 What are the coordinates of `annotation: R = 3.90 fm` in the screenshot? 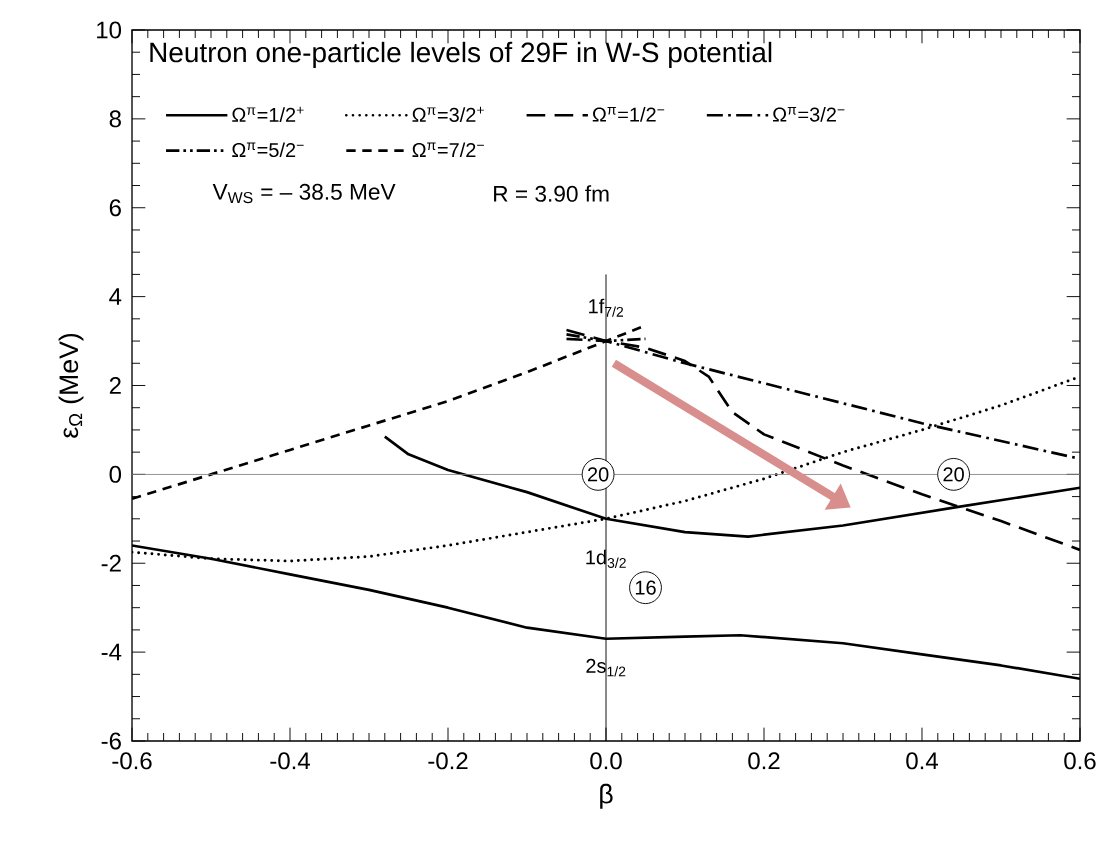 It's located at (551, 193).